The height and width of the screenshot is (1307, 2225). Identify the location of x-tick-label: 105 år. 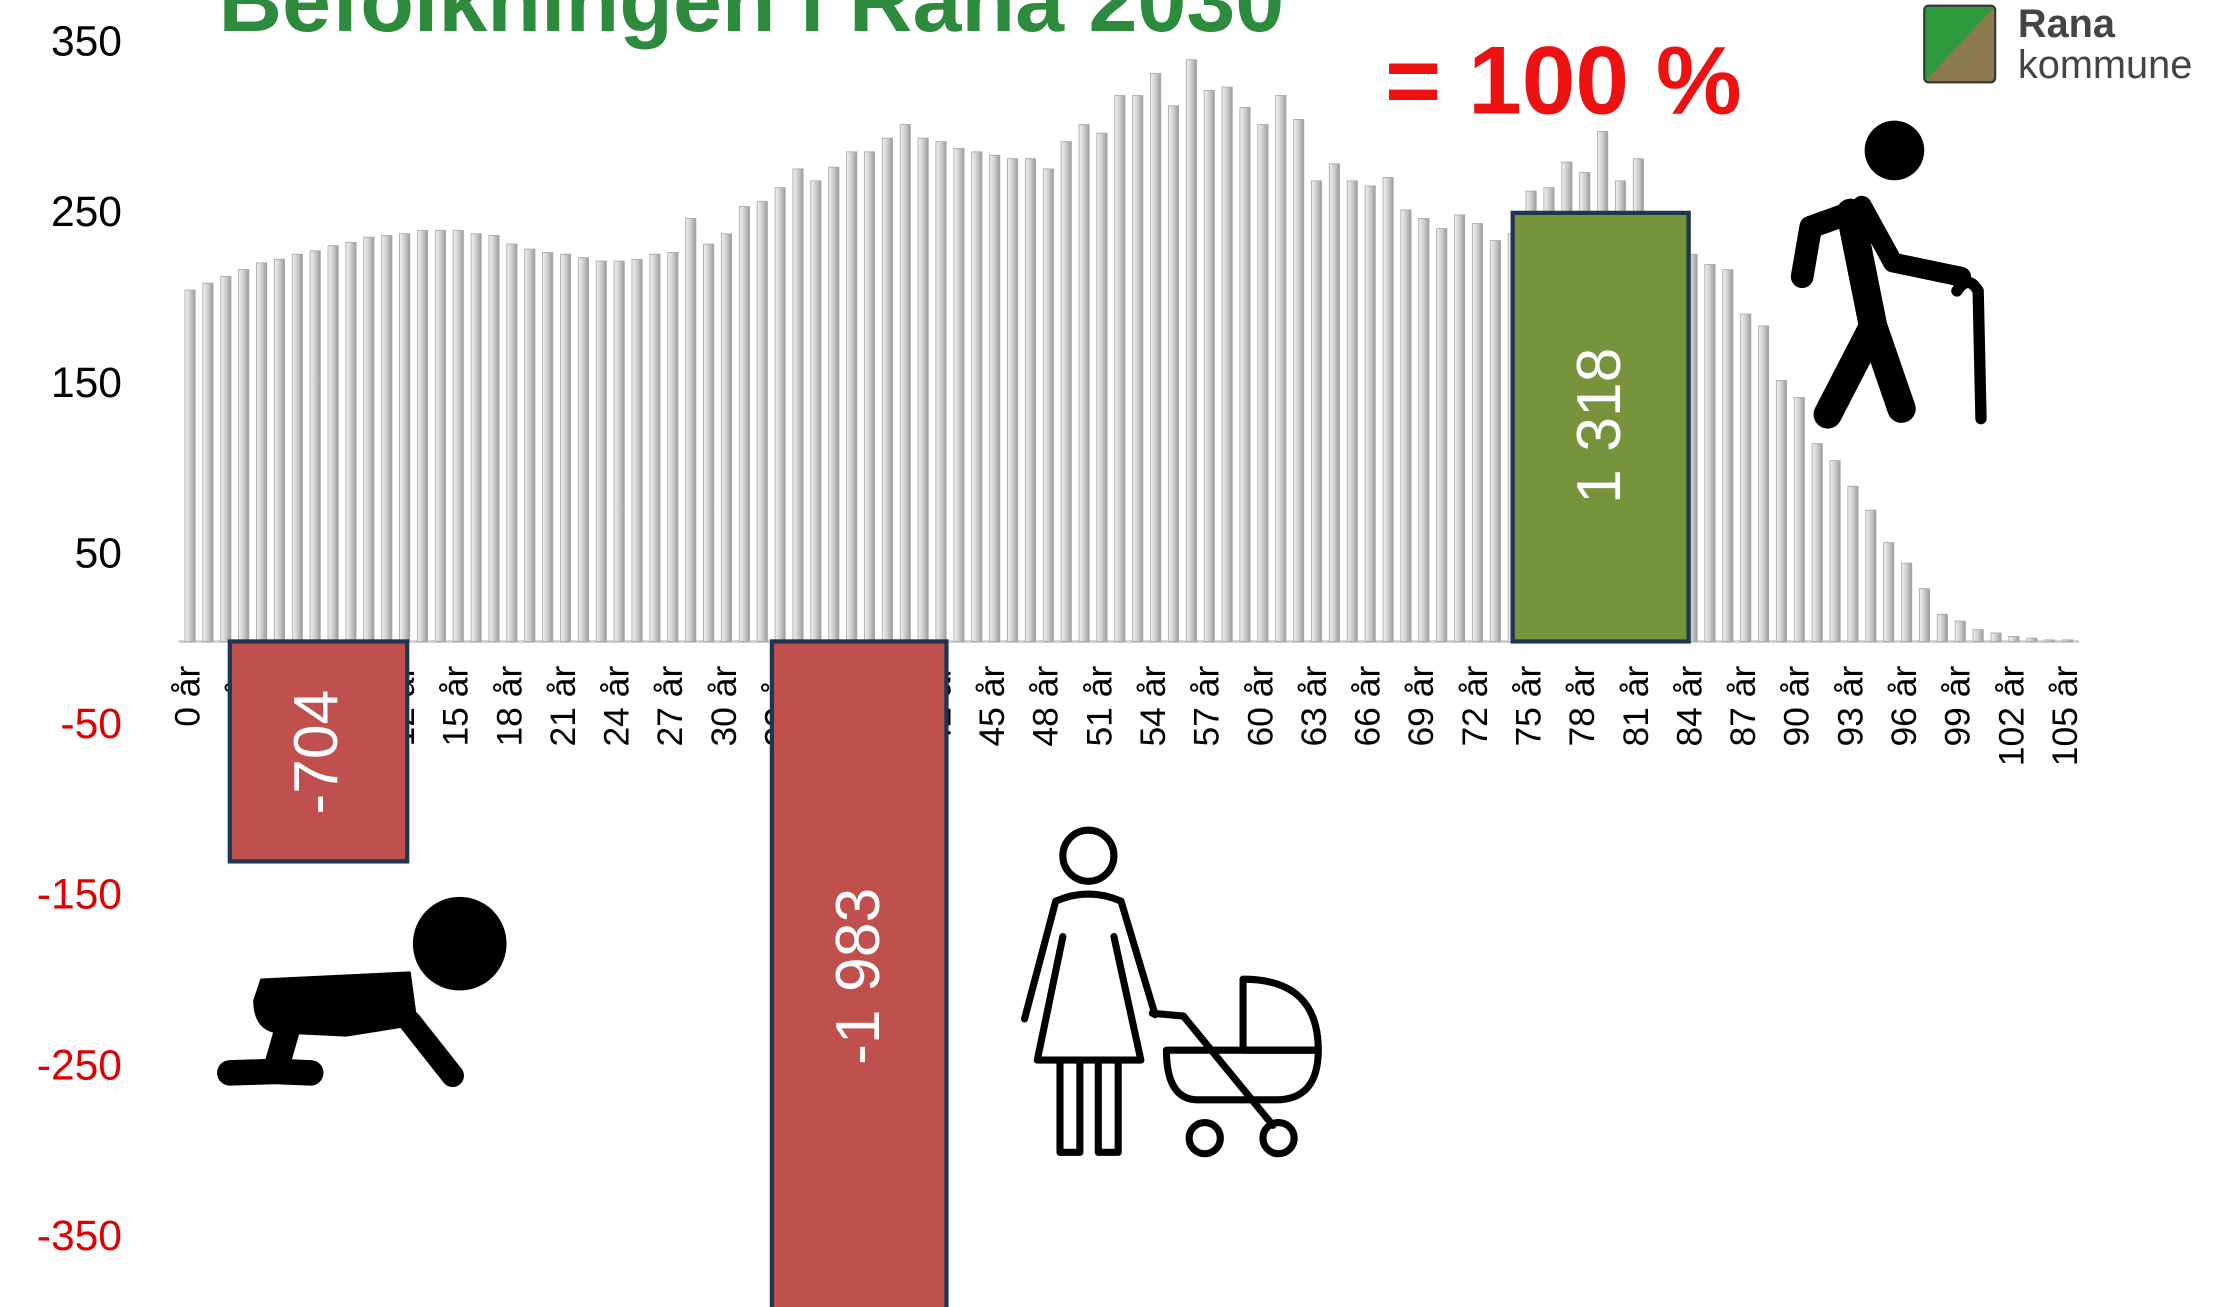
(2065, 716).